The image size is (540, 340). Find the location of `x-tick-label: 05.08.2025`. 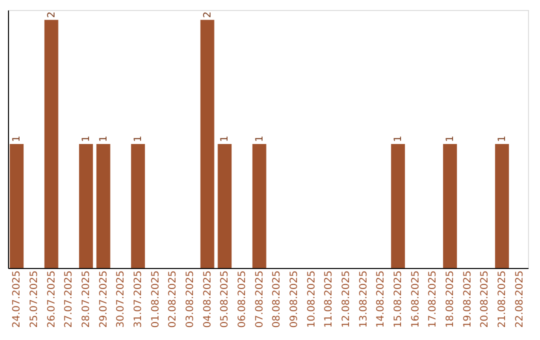

x-tick-label: 05.08.2025 is located at coordinates (225, 299).